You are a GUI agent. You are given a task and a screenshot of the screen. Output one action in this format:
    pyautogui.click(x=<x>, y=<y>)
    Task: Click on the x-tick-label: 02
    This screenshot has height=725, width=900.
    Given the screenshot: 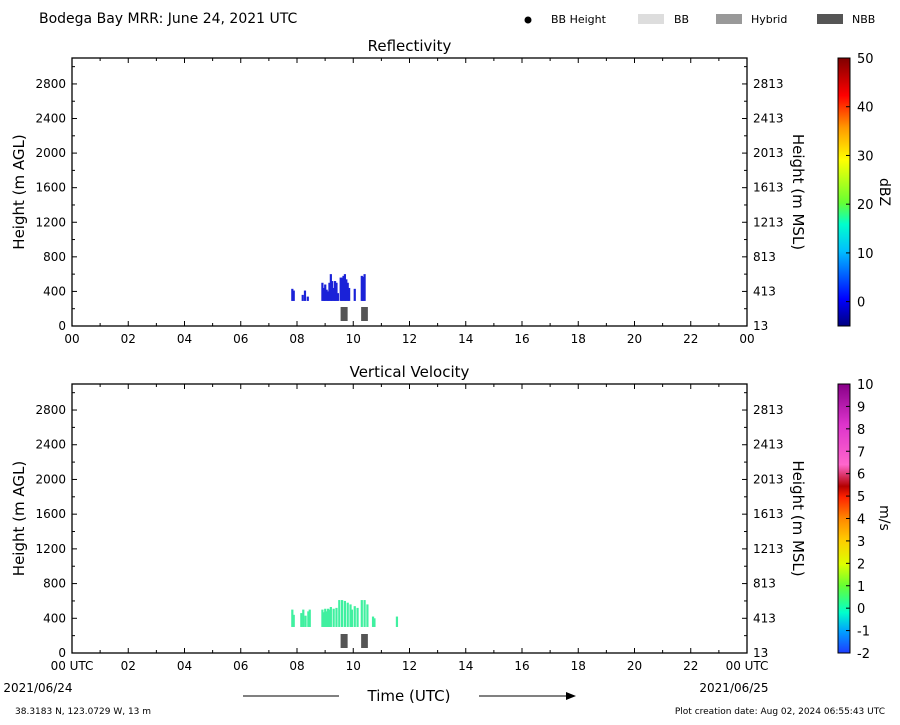 What is the action you would take?
    pyautogui.click(x=128, y=666)
    